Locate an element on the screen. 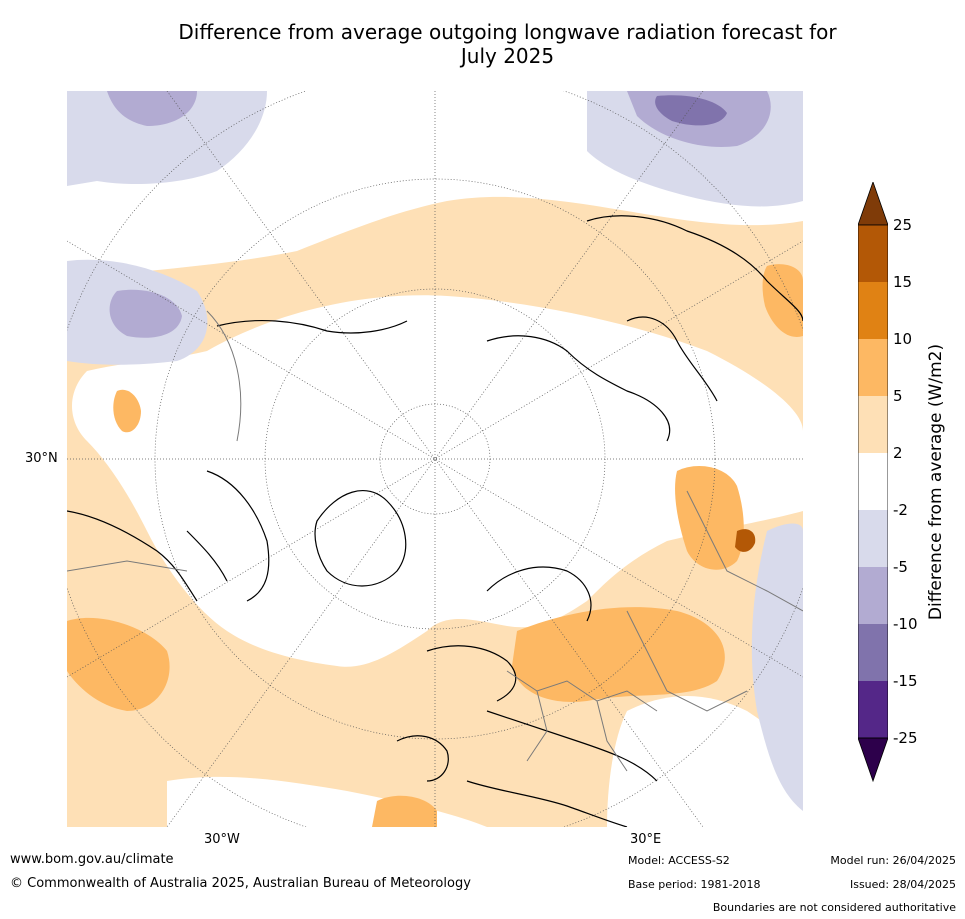 This screenshot has width=965, height=919. anomaly-5-10-africa is located at coordinates (404, 811).